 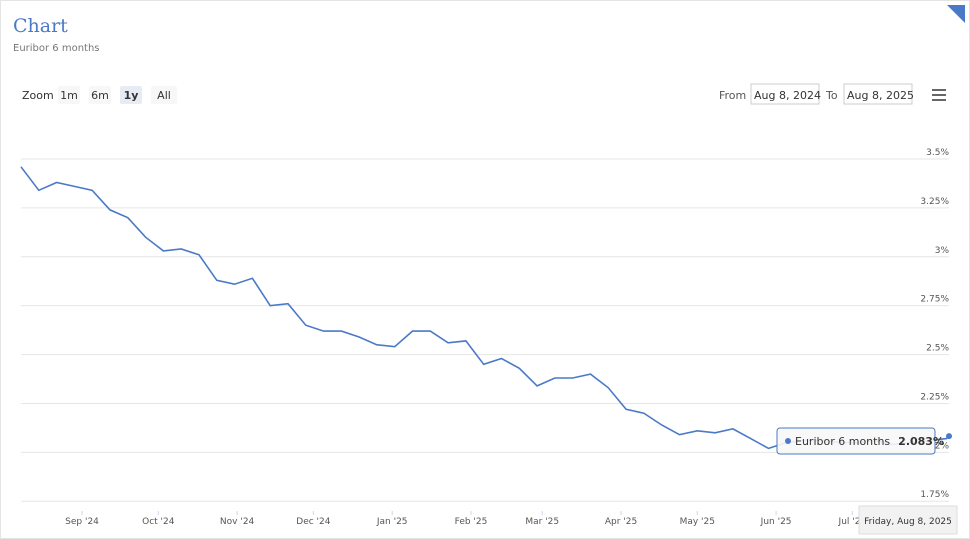 I want to click on corner-badge, so click(x=956, y=14).